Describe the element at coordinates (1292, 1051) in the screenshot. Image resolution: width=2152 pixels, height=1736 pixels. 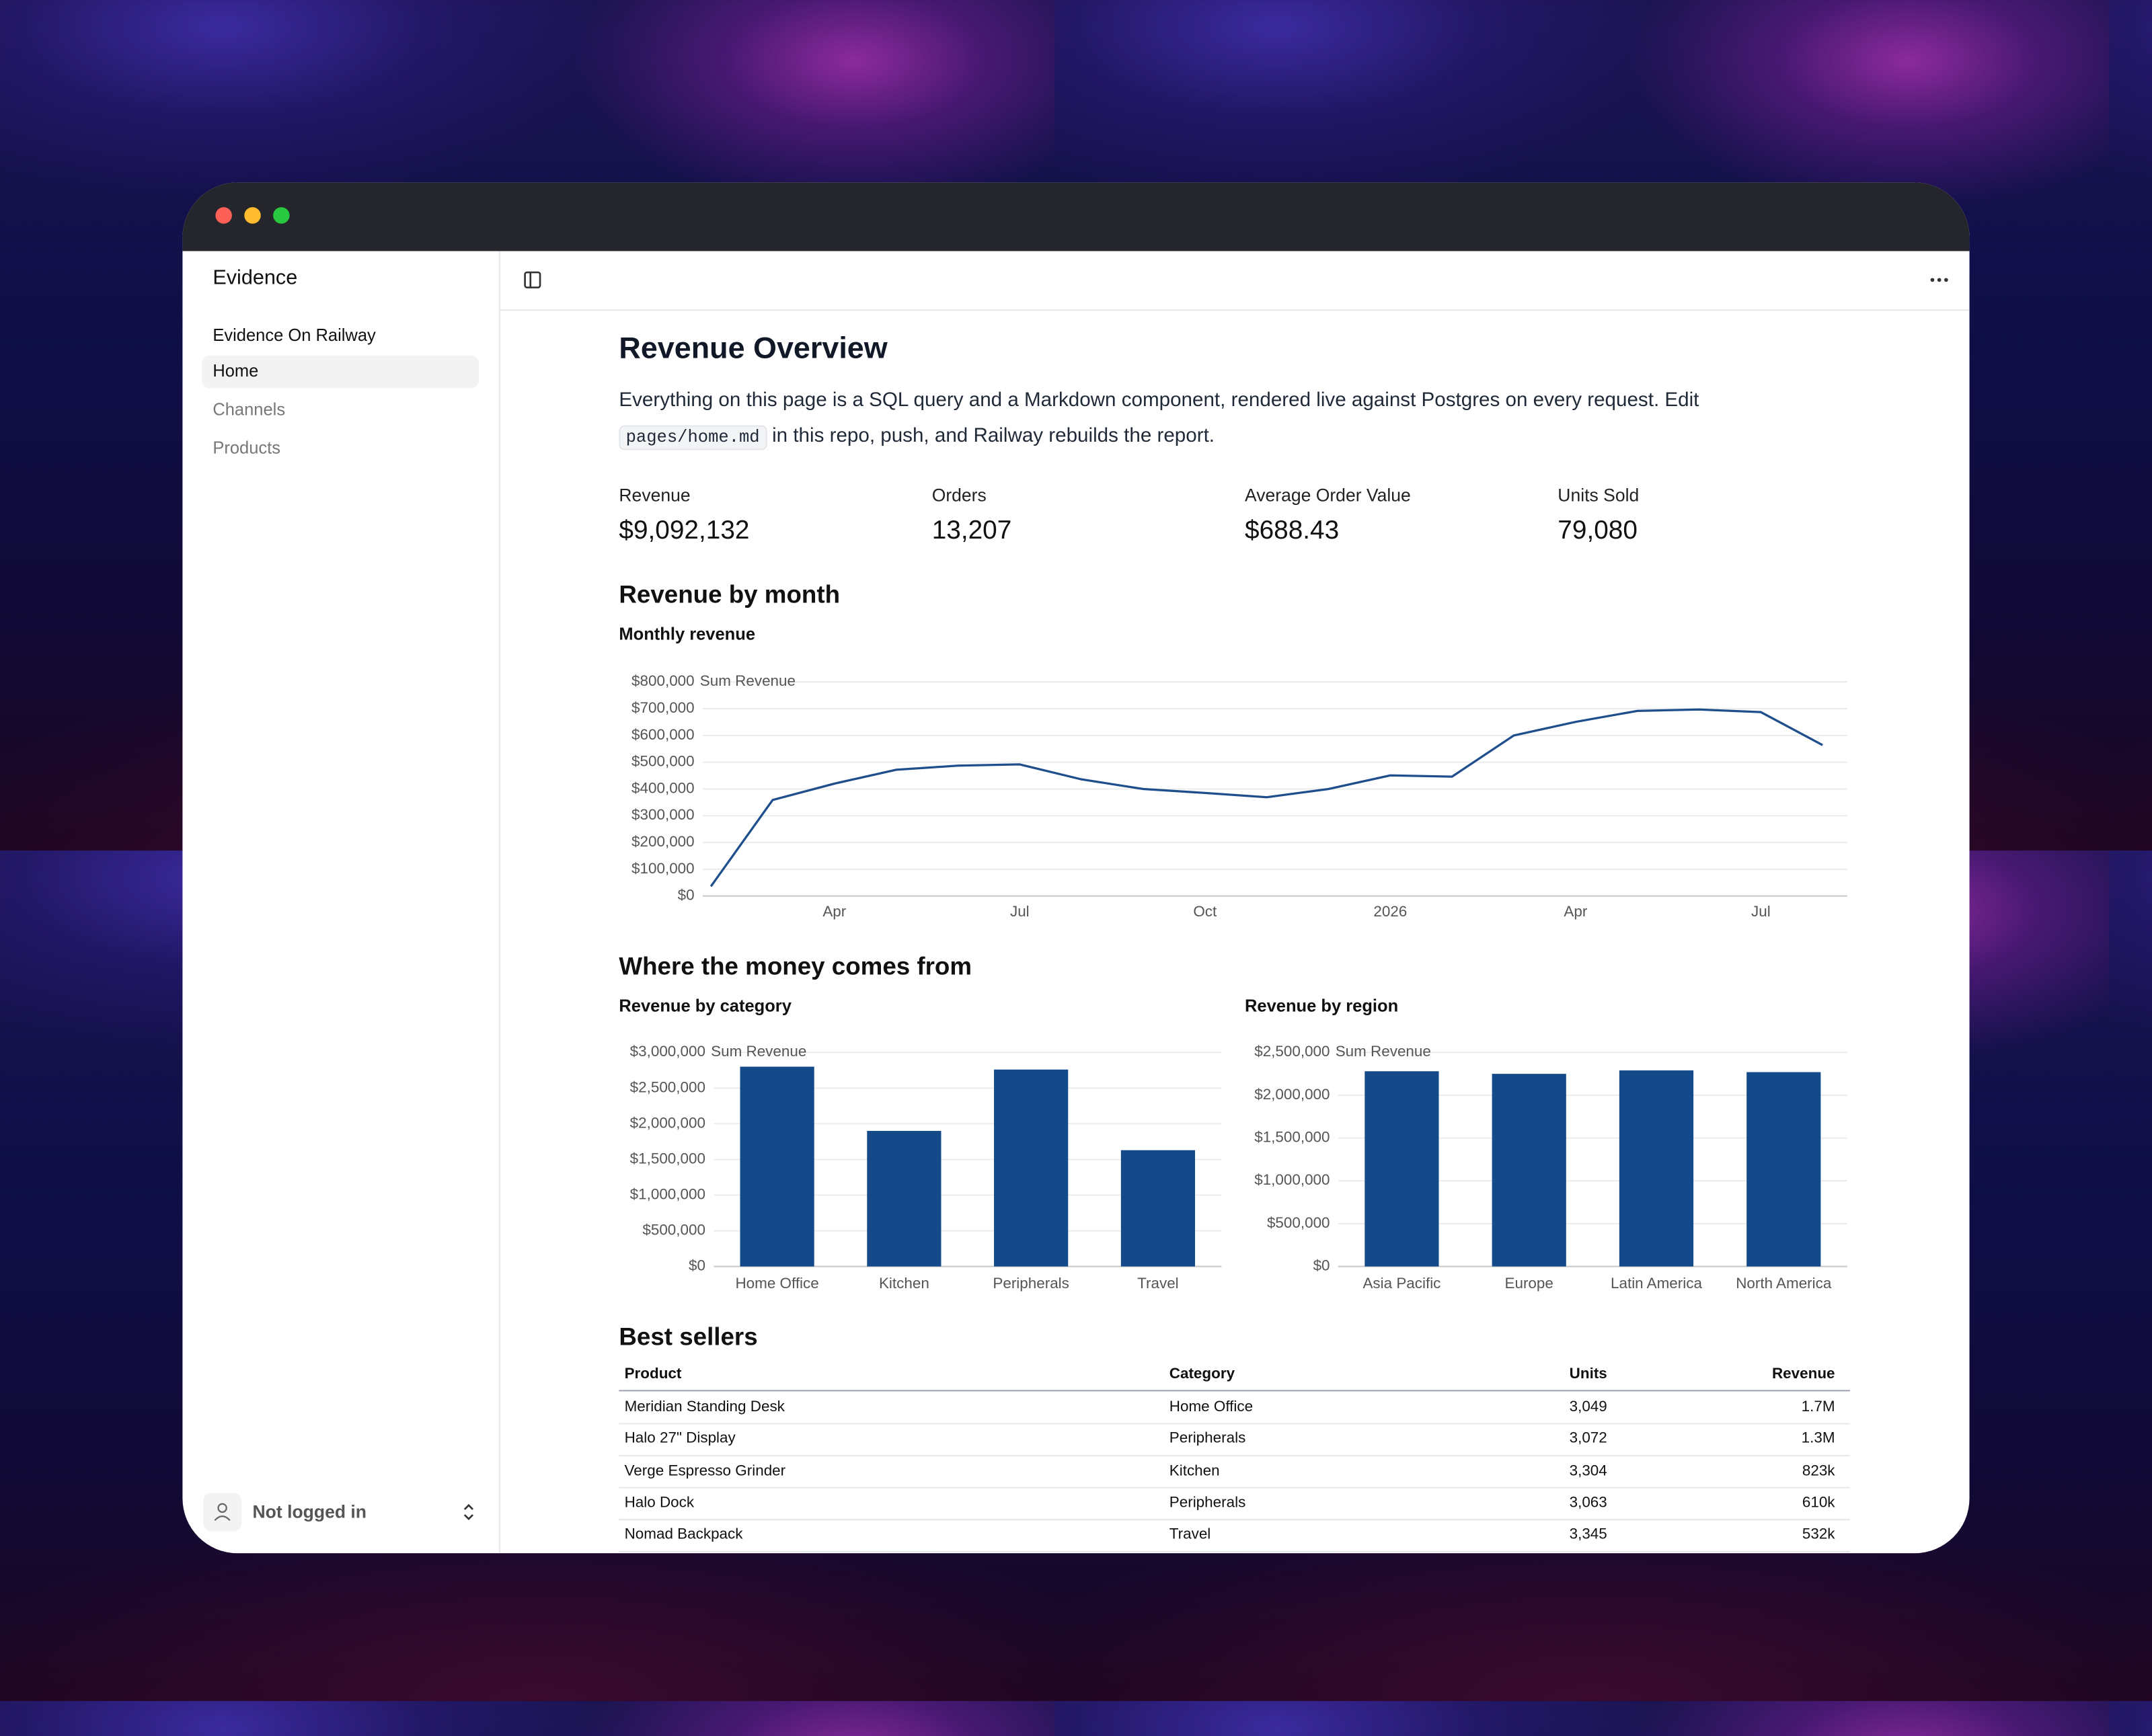
I see `y-tick-label: $2,500,000` at that location.